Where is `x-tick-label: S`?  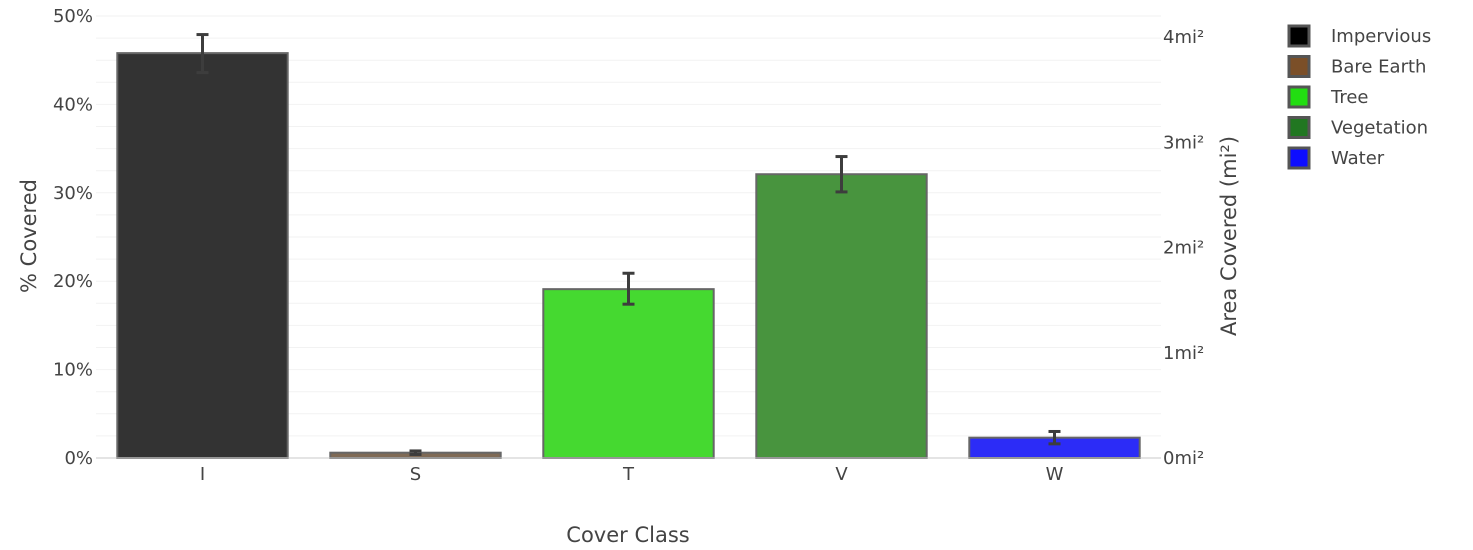 x-tick-label: S is located at coordinates (415, 474).